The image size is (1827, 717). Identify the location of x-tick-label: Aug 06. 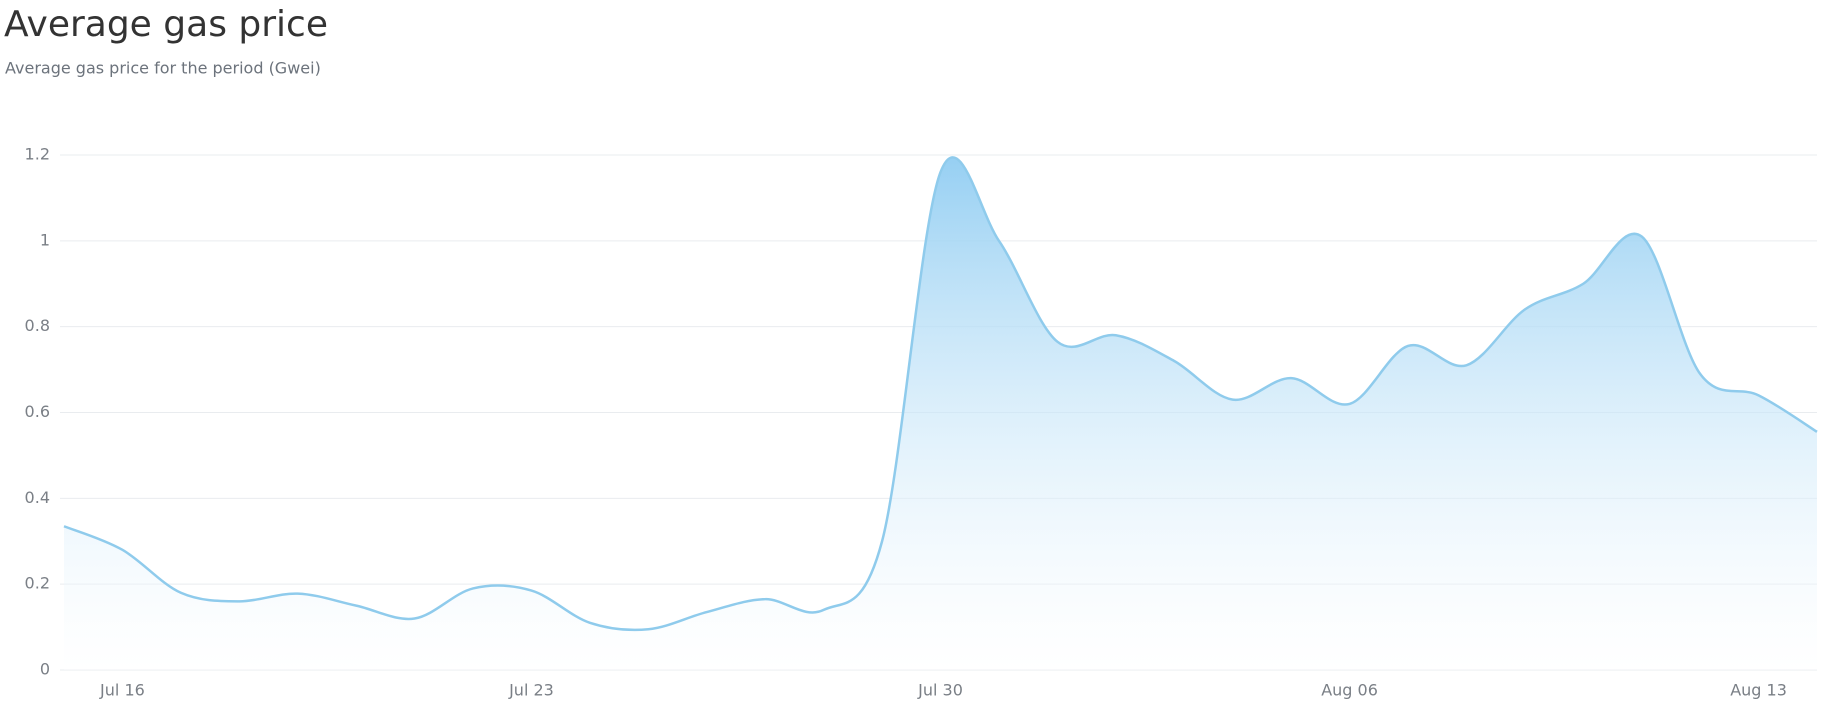
(1349, 690).